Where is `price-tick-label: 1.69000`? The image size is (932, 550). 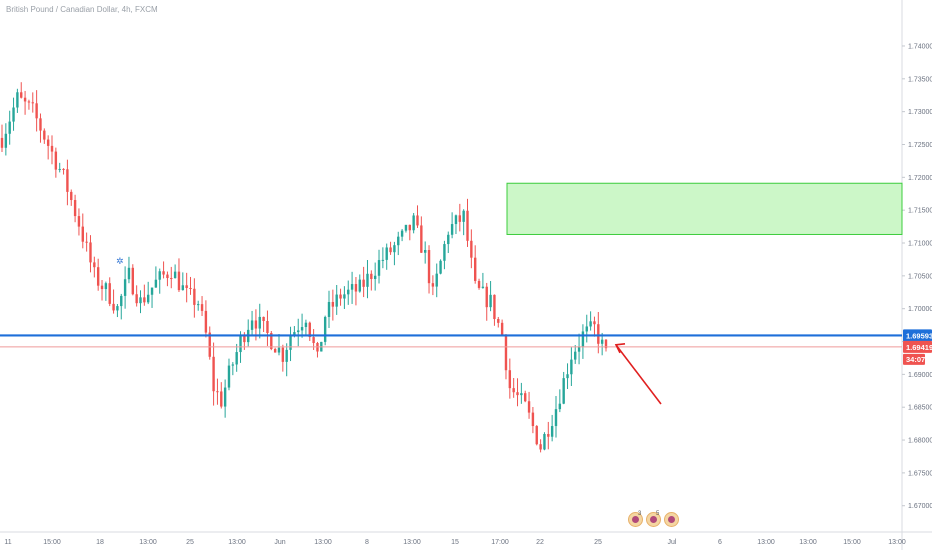
price-tick-label: 1.69000 is located at coordinates (920, 375).